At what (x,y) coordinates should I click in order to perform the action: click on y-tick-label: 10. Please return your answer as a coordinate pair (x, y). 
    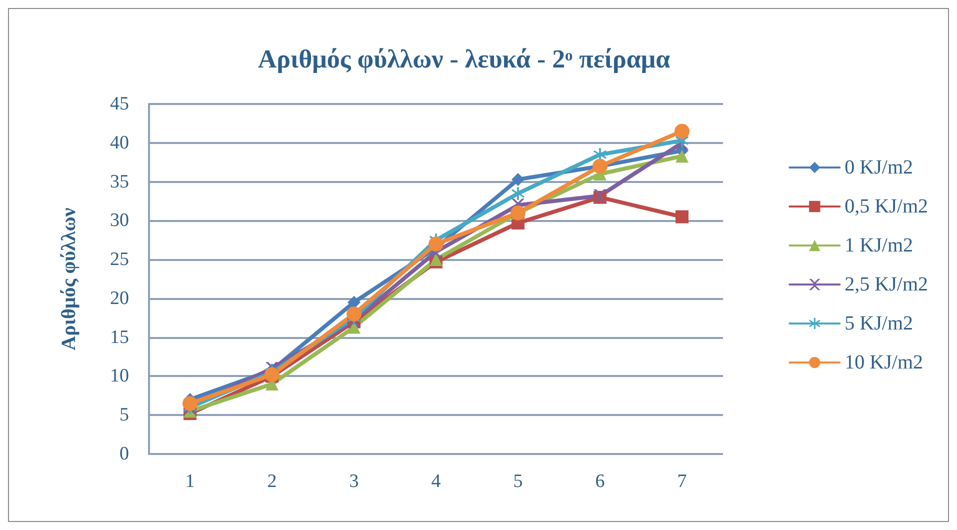
    Looking at the image, I should click on (119, 376).